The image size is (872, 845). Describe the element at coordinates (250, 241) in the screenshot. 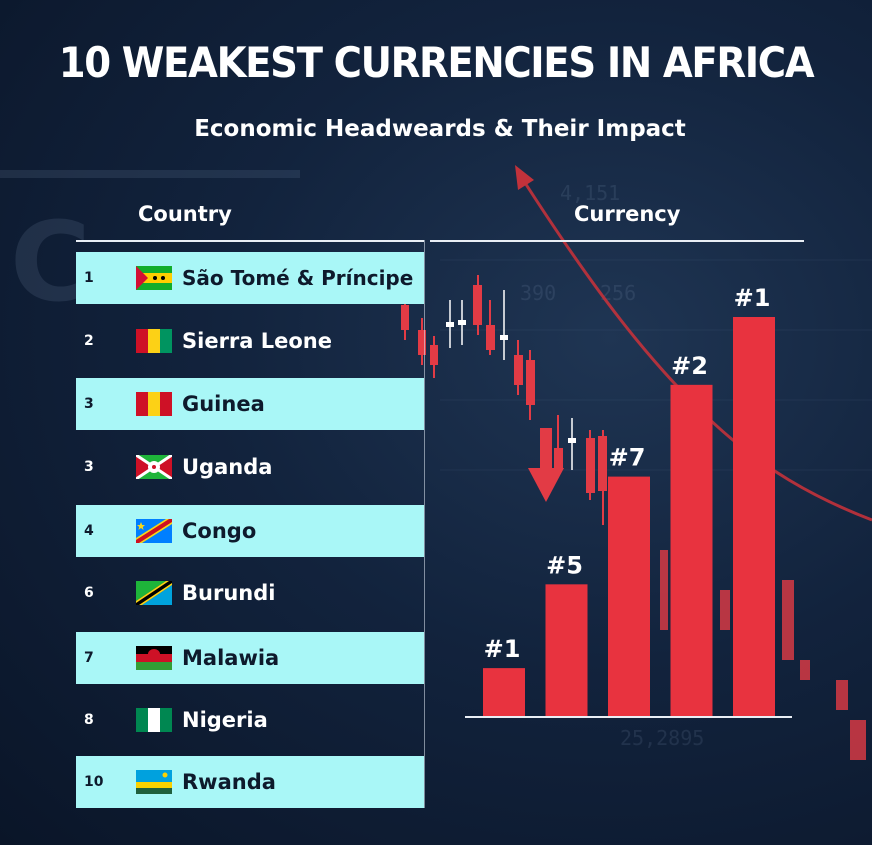

I see `table-header-divider` at that location.